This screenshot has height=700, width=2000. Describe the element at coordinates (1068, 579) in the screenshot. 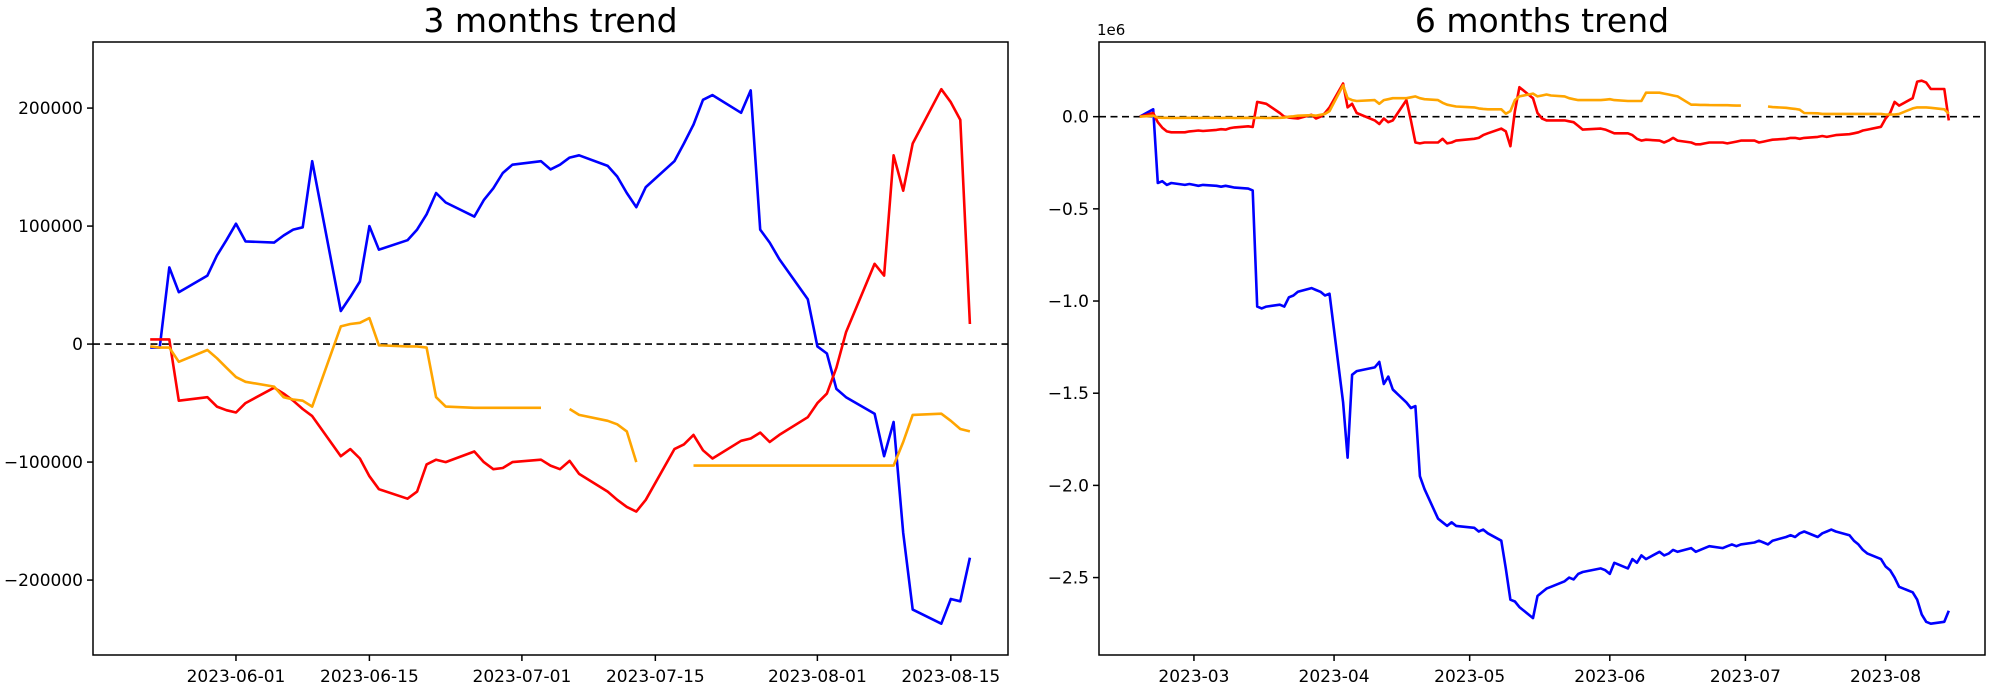

I see `y-tick-label: −2.5` at that location.